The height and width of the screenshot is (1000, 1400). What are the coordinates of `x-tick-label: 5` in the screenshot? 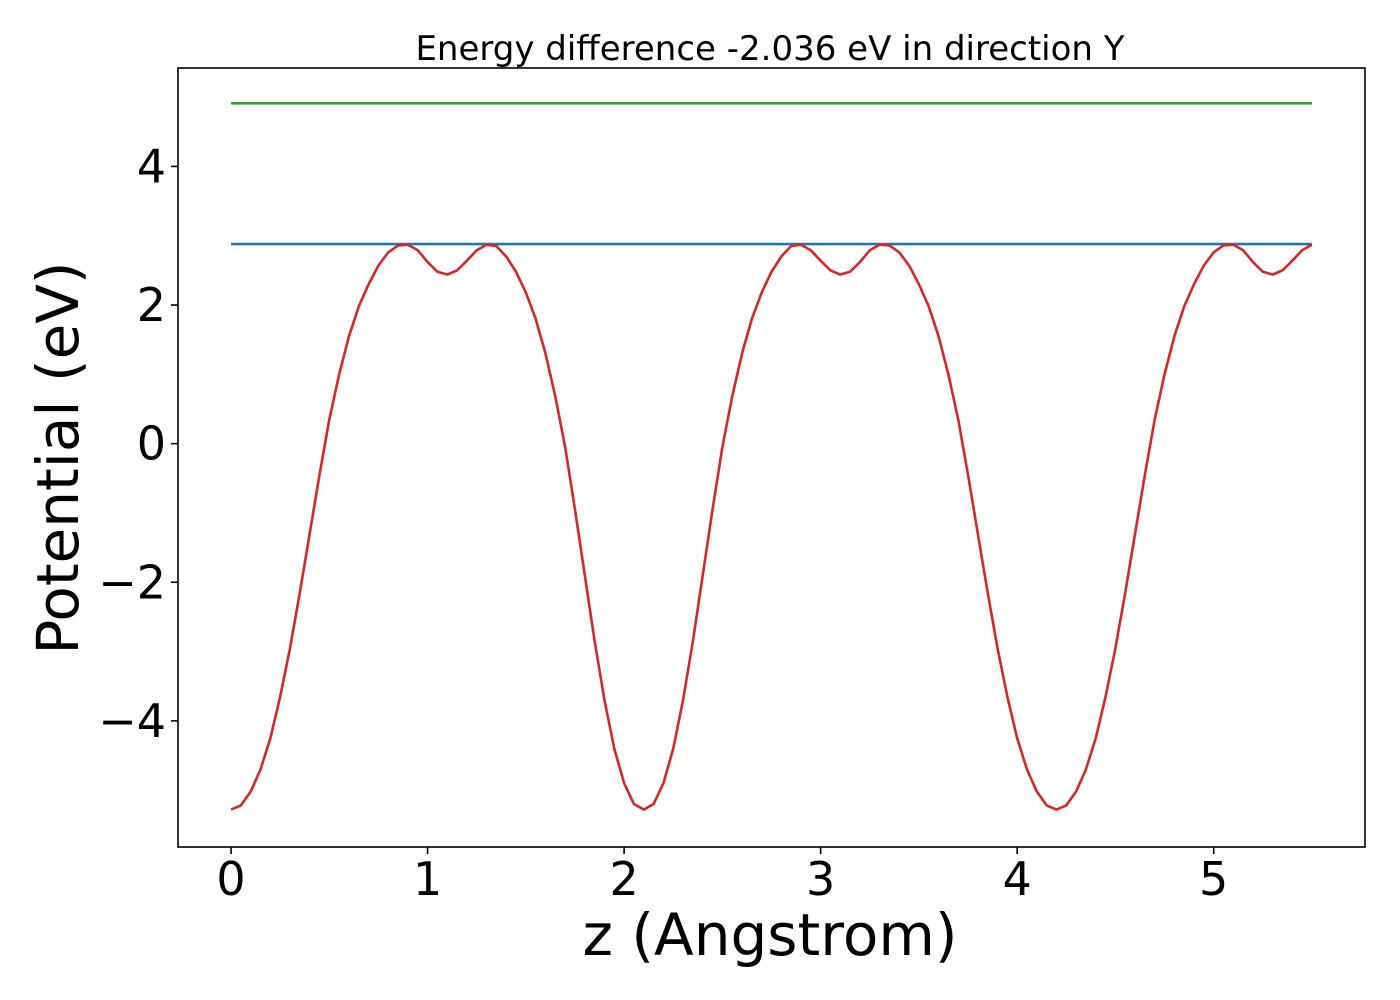 It's located at (1213, 879).